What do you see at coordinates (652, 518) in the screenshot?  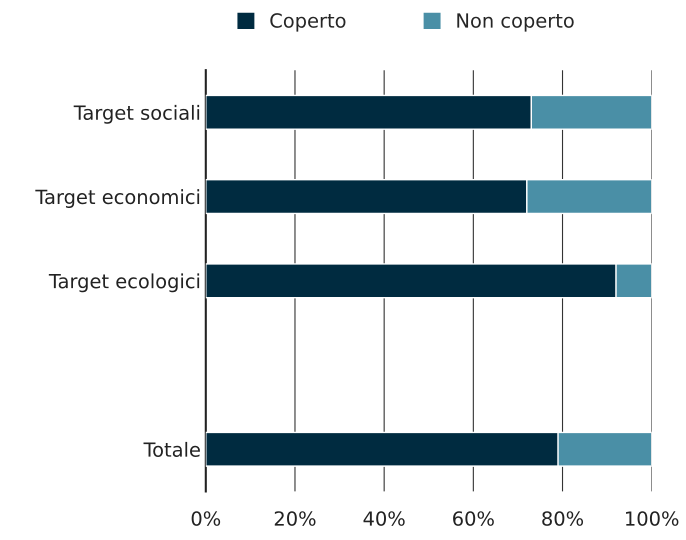 I see `x-tick-label: 100%` at bounding box center [652, 518].